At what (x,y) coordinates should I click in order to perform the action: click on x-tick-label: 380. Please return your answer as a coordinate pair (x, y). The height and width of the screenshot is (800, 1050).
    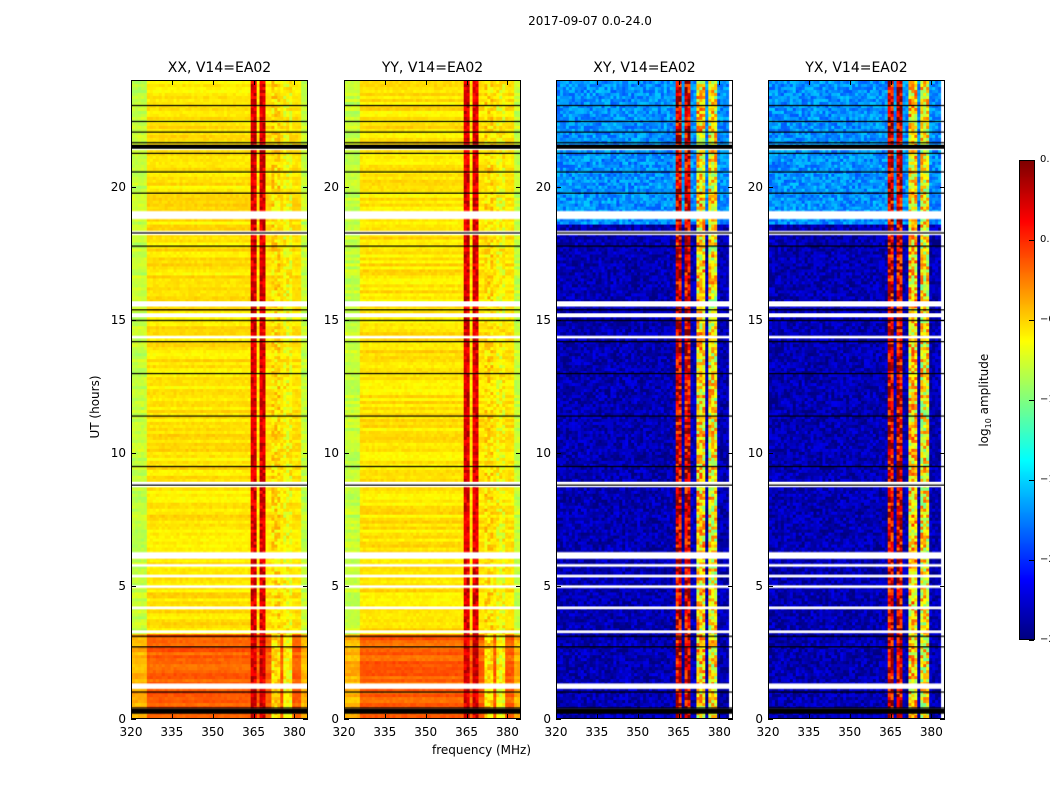
    Looking at the image, I should click on (719, 732).